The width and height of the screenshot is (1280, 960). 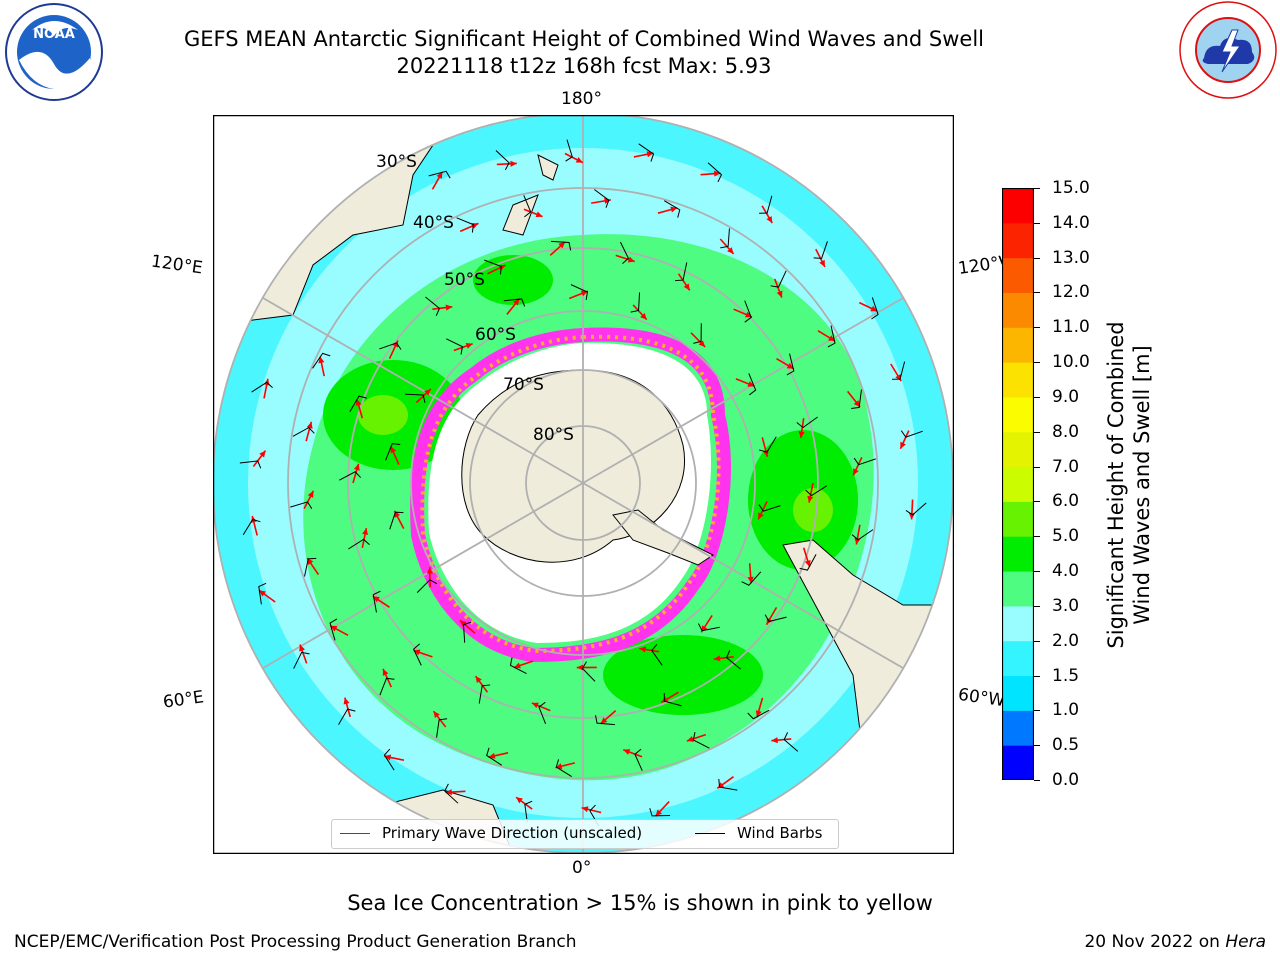 What do you see at coordinates (780, 833) in the screenshot?
I see `legend-wind-label: Wind Barbs` at bounding box center [780, 833].